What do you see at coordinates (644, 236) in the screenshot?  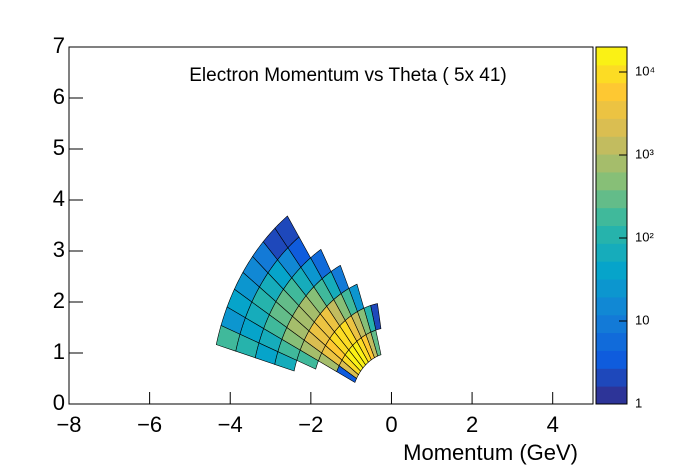 I see `z-tick-label: 10²` at bounding box center [644, 236].